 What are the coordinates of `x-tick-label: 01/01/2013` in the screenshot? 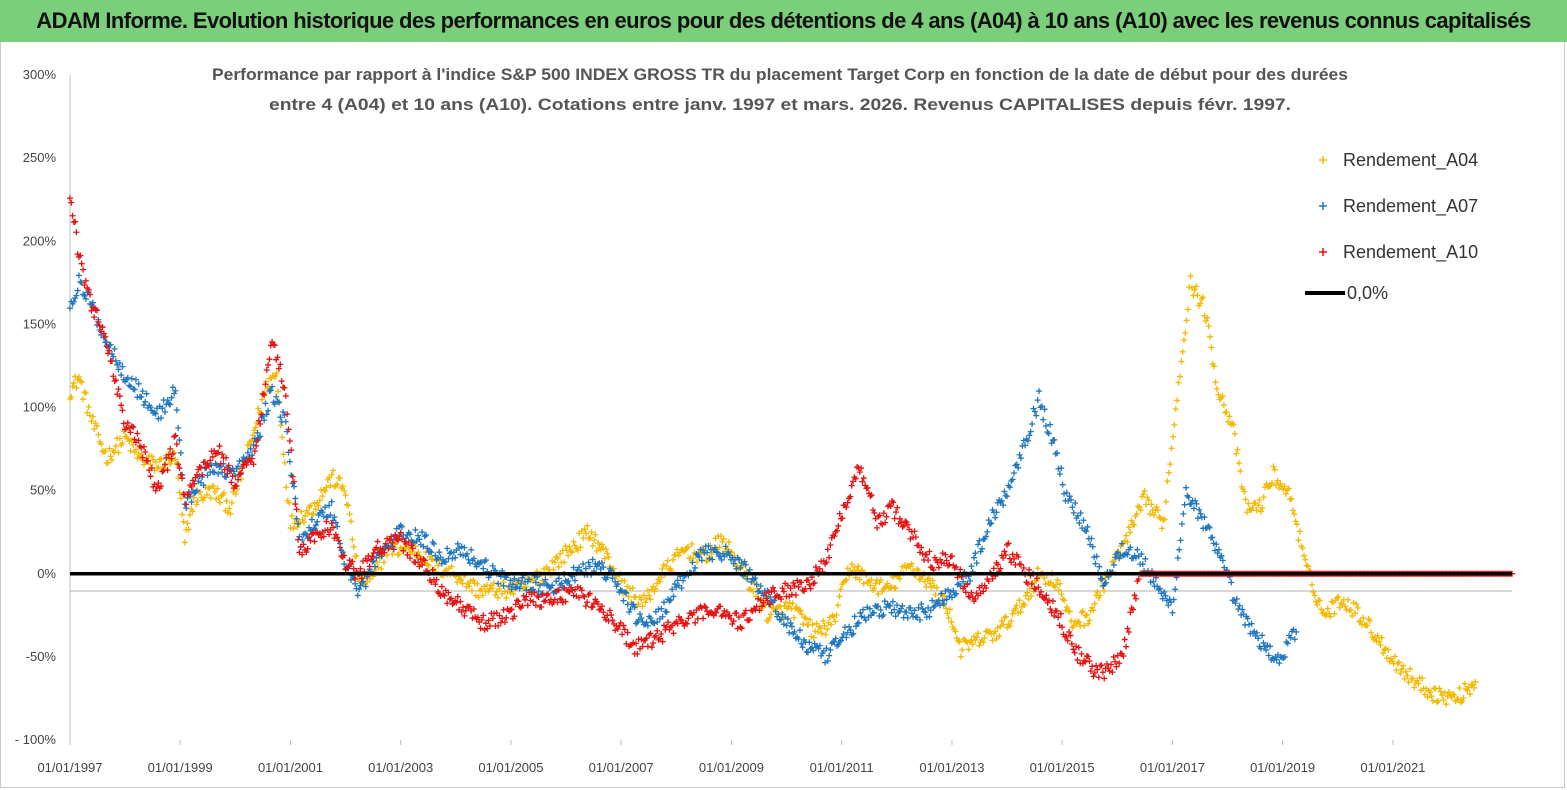 It's located at (951, 767).